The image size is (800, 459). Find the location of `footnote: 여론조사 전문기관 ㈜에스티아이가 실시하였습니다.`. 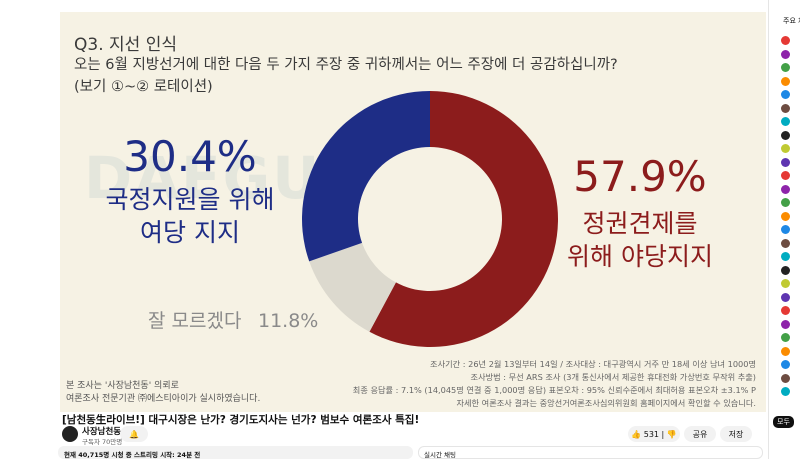

footnote: 여론조사 전문기관 ㈜에스티아이가 실시하였습니다. is located at coordinates (163, 399).